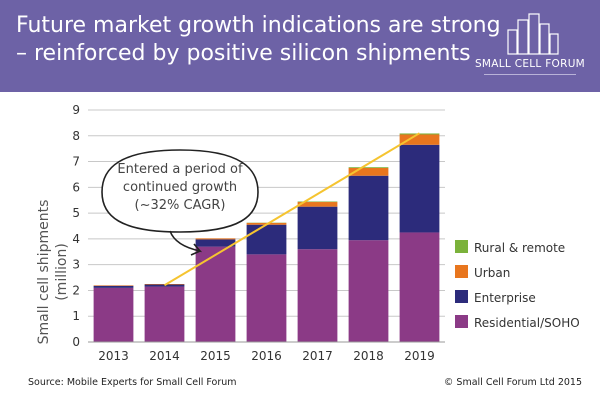  I want to click on y-axis-label-line-2: (million), so click(62, 272).